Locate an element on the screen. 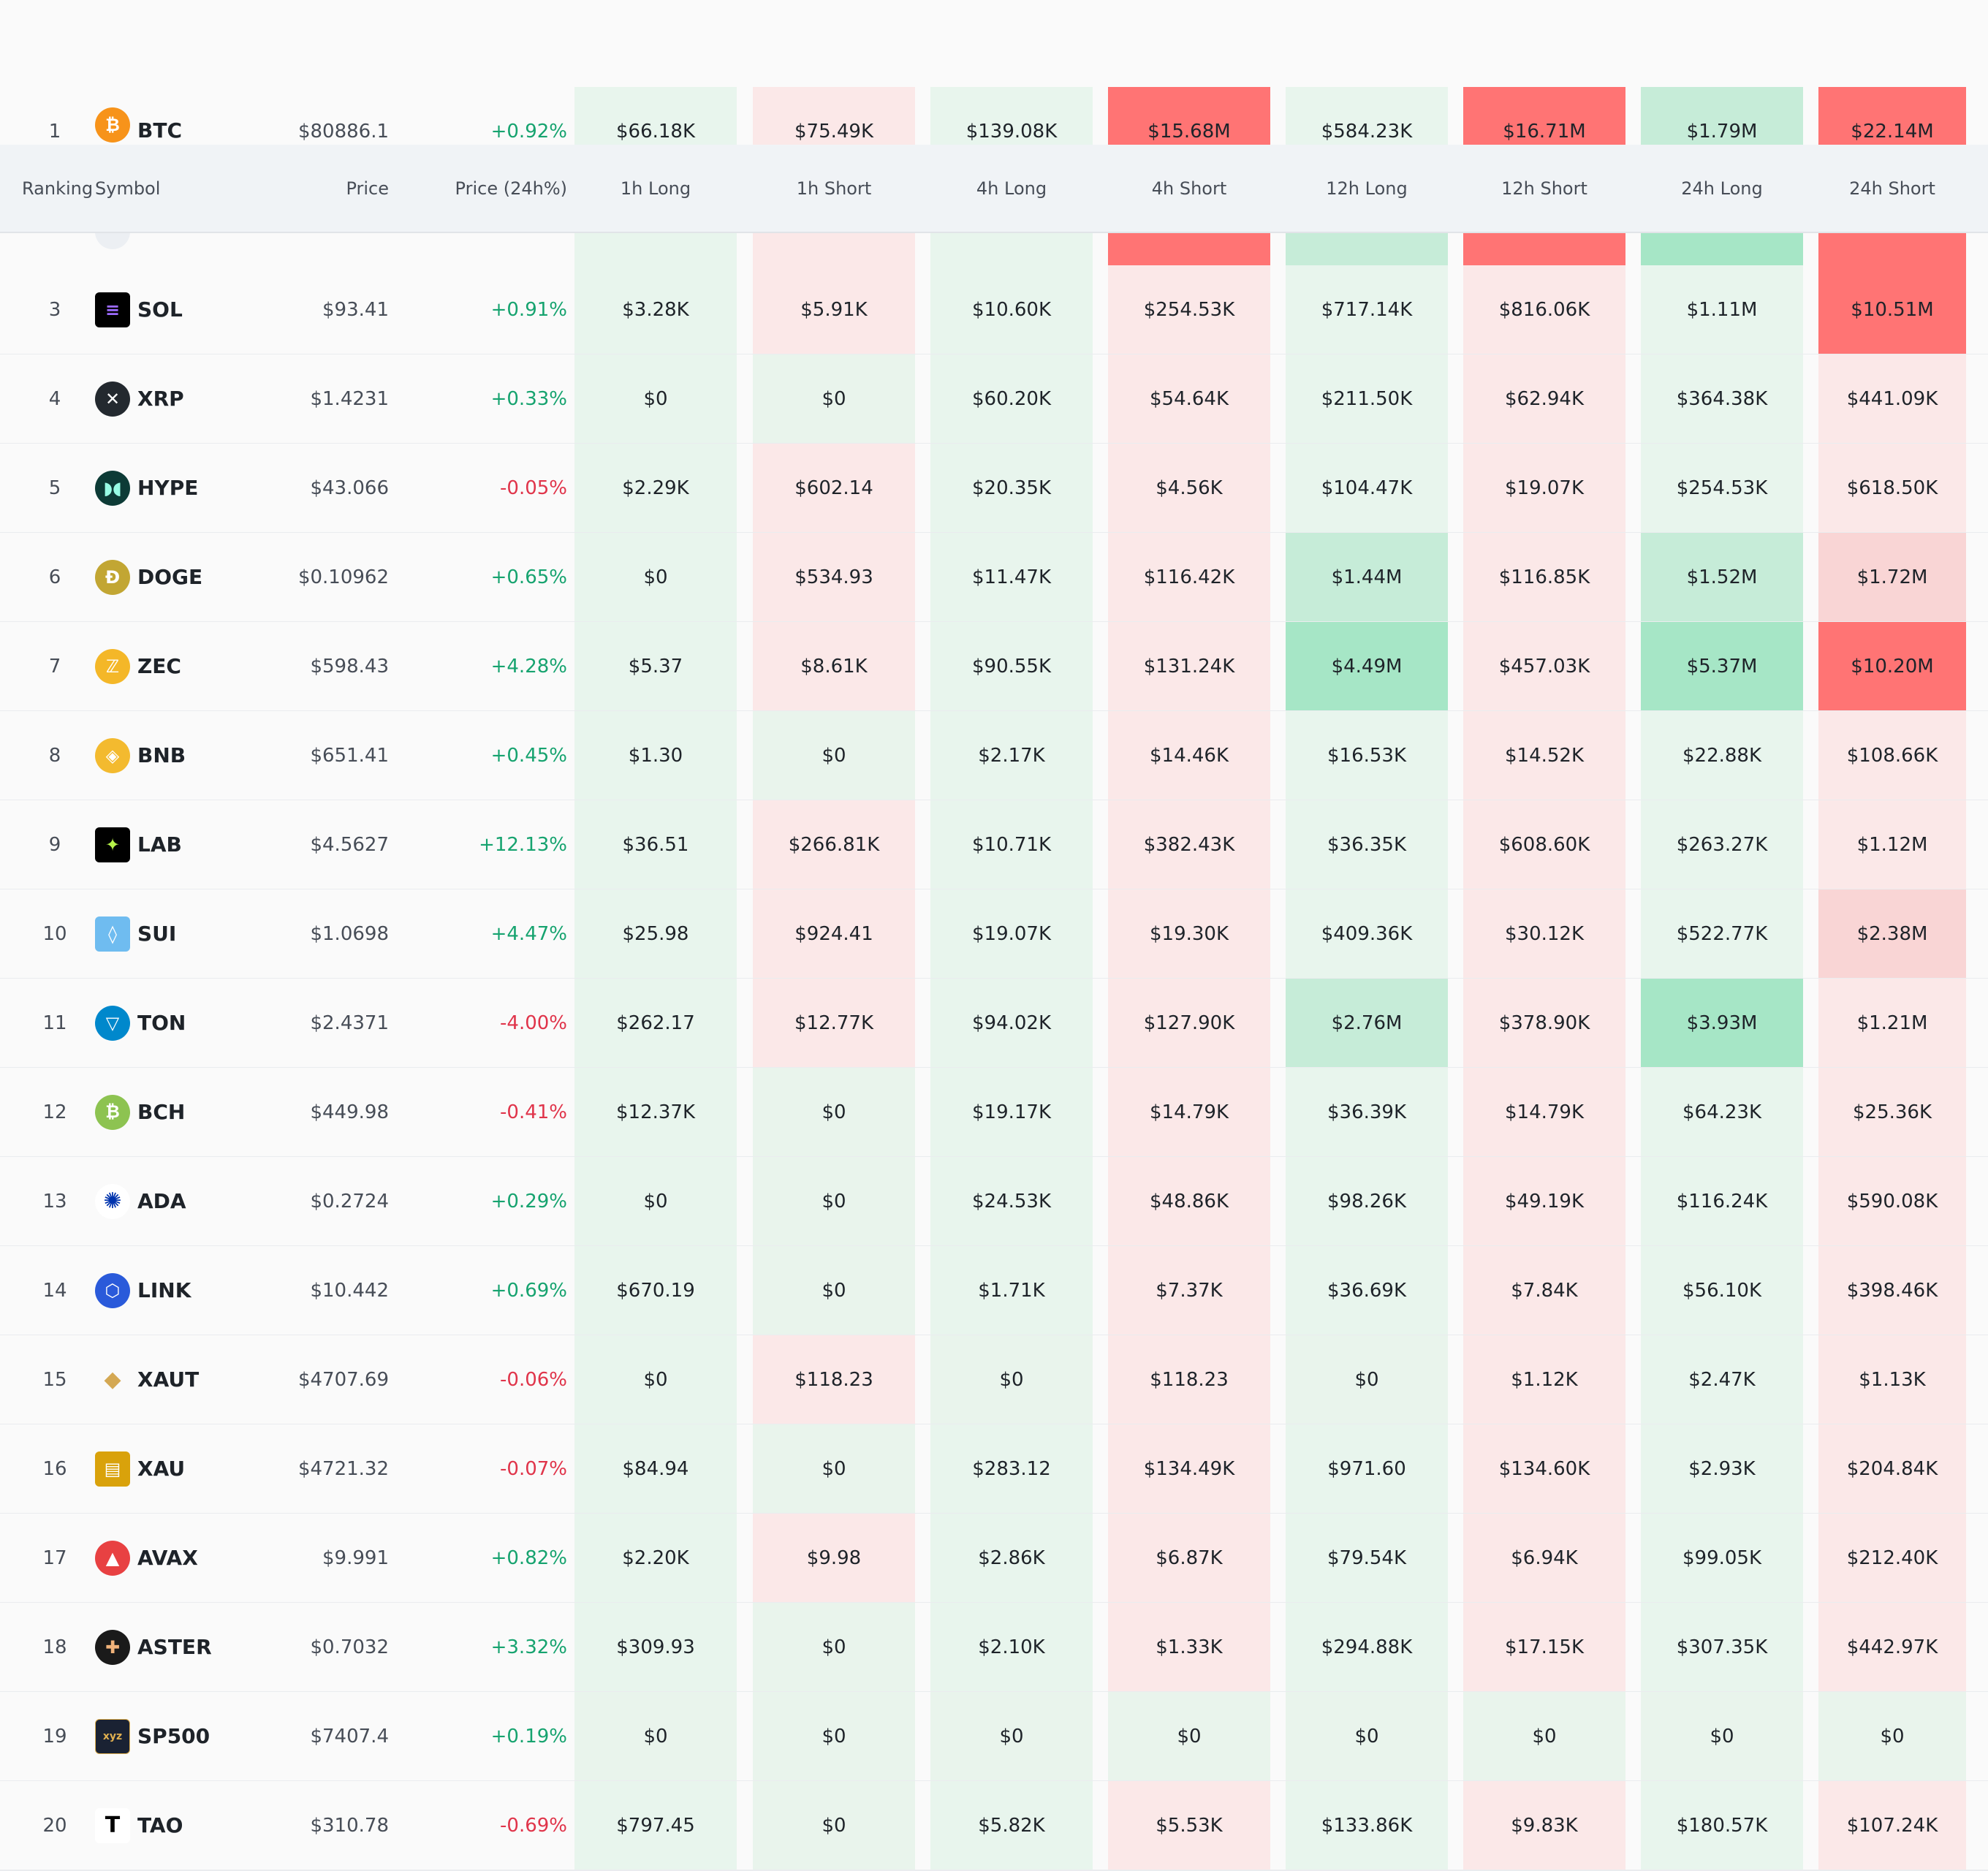 This screenshot has height=1871, width=1988. row-symbol: ₿ BCH is located at coordinates (168, 1112).